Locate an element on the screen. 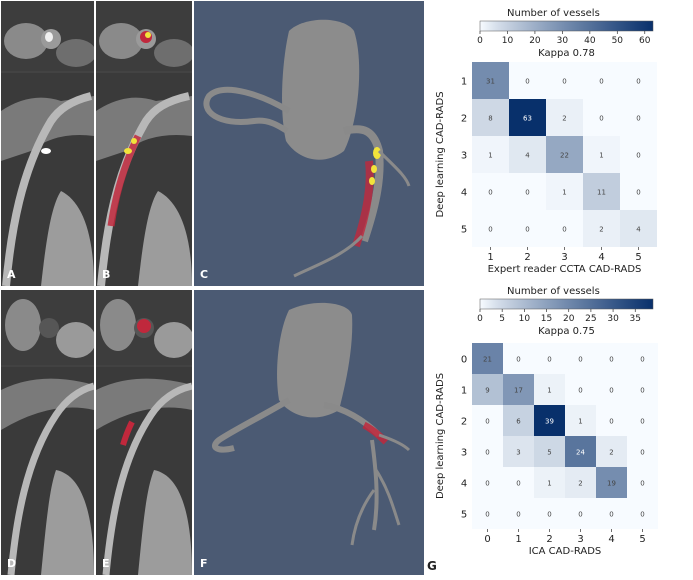 This screenshot has height=580, width=693. chart1-x-tick-label: 2 is located at coordinates (527, 257).